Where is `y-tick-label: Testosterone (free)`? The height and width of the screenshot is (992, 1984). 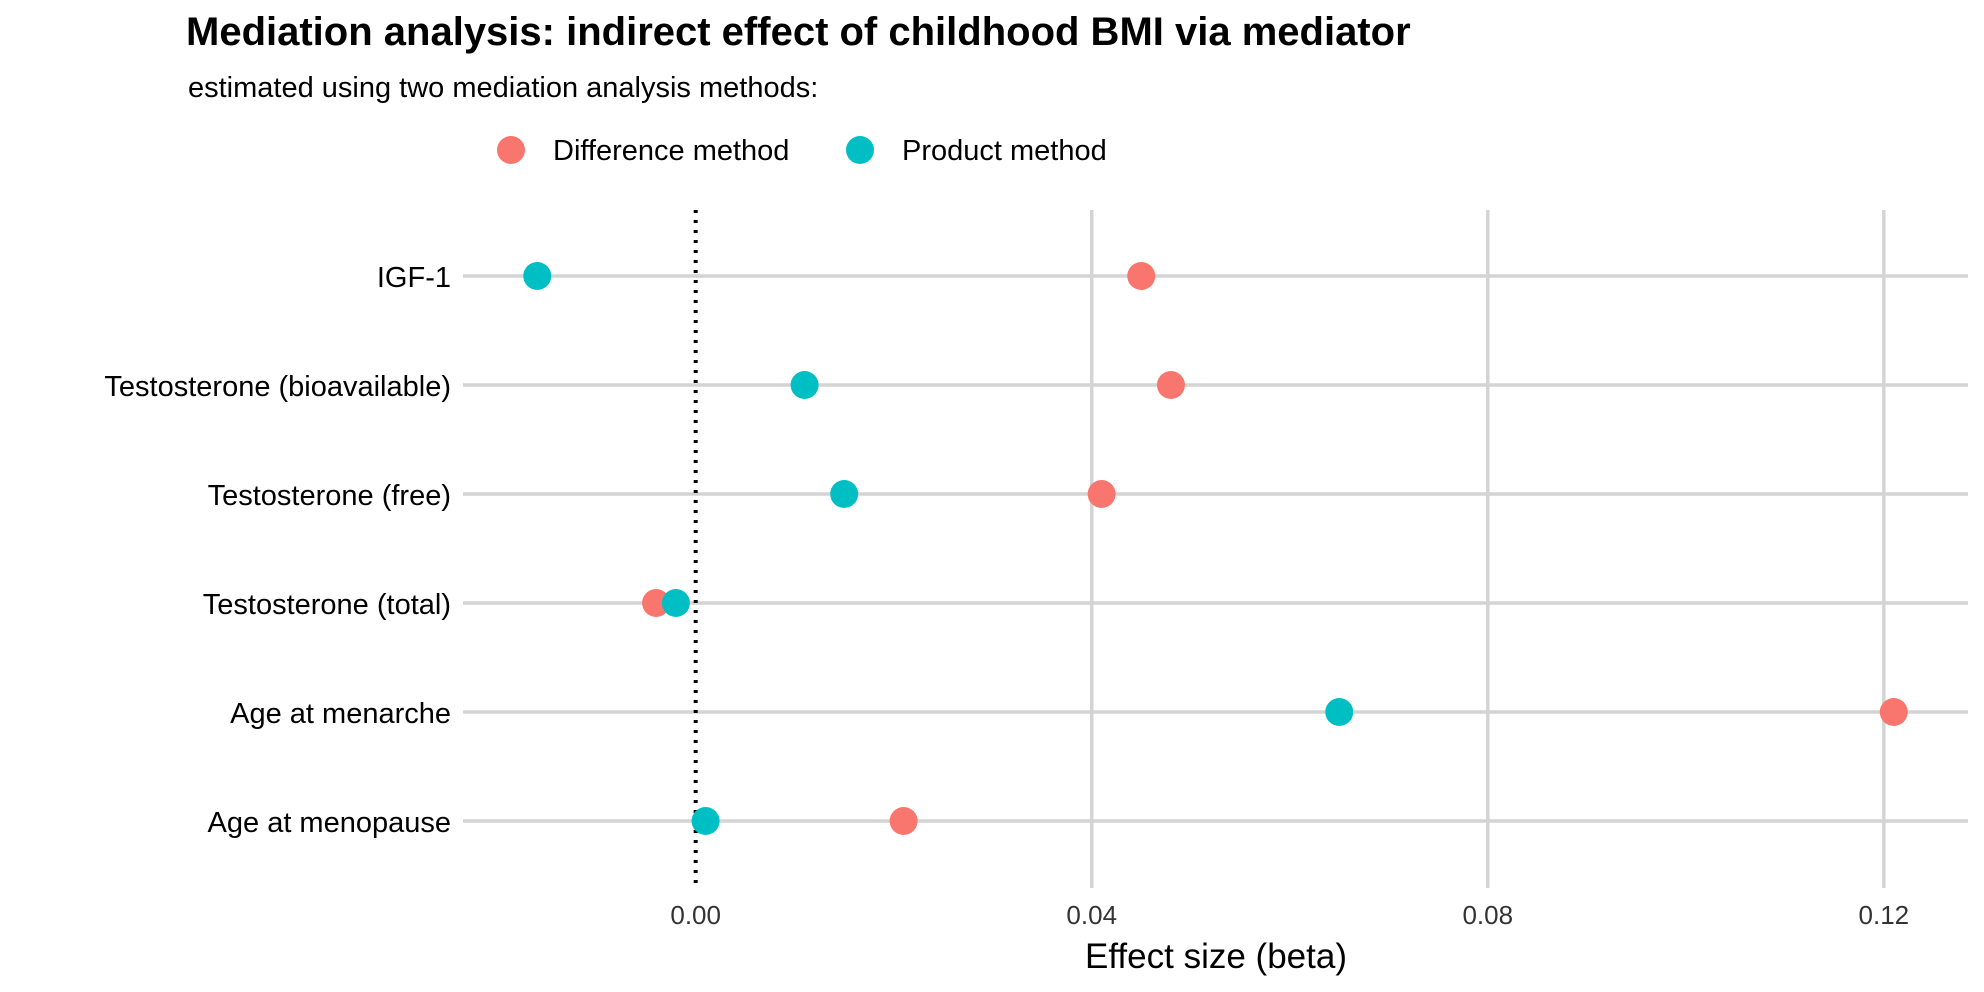 y-tick-label: Testosterone (free) is located at coordinates (329, 496).